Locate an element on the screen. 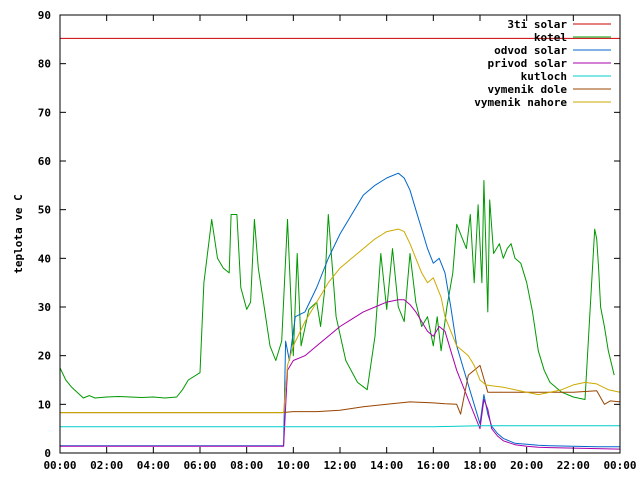 The image size is (640, 480). x-tick-label: 06:00 is located at coordinates (199, 465).